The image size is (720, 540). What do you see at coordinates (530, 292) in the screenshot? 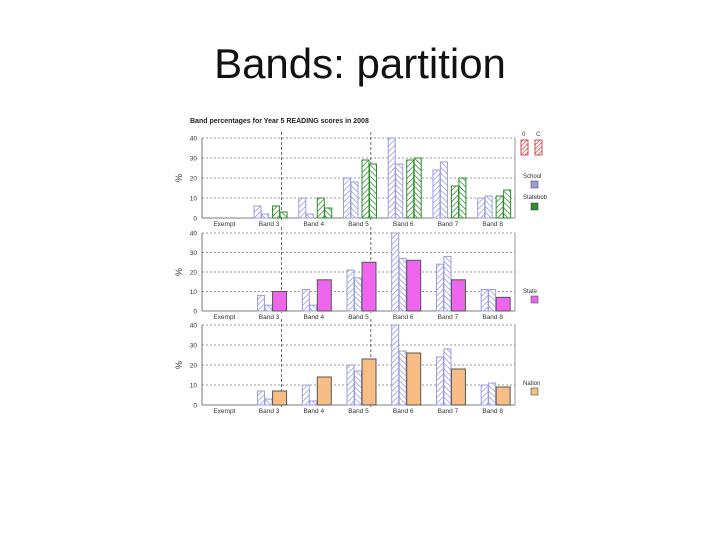
I see `legend-label: State` at bounding box center [530, 292].